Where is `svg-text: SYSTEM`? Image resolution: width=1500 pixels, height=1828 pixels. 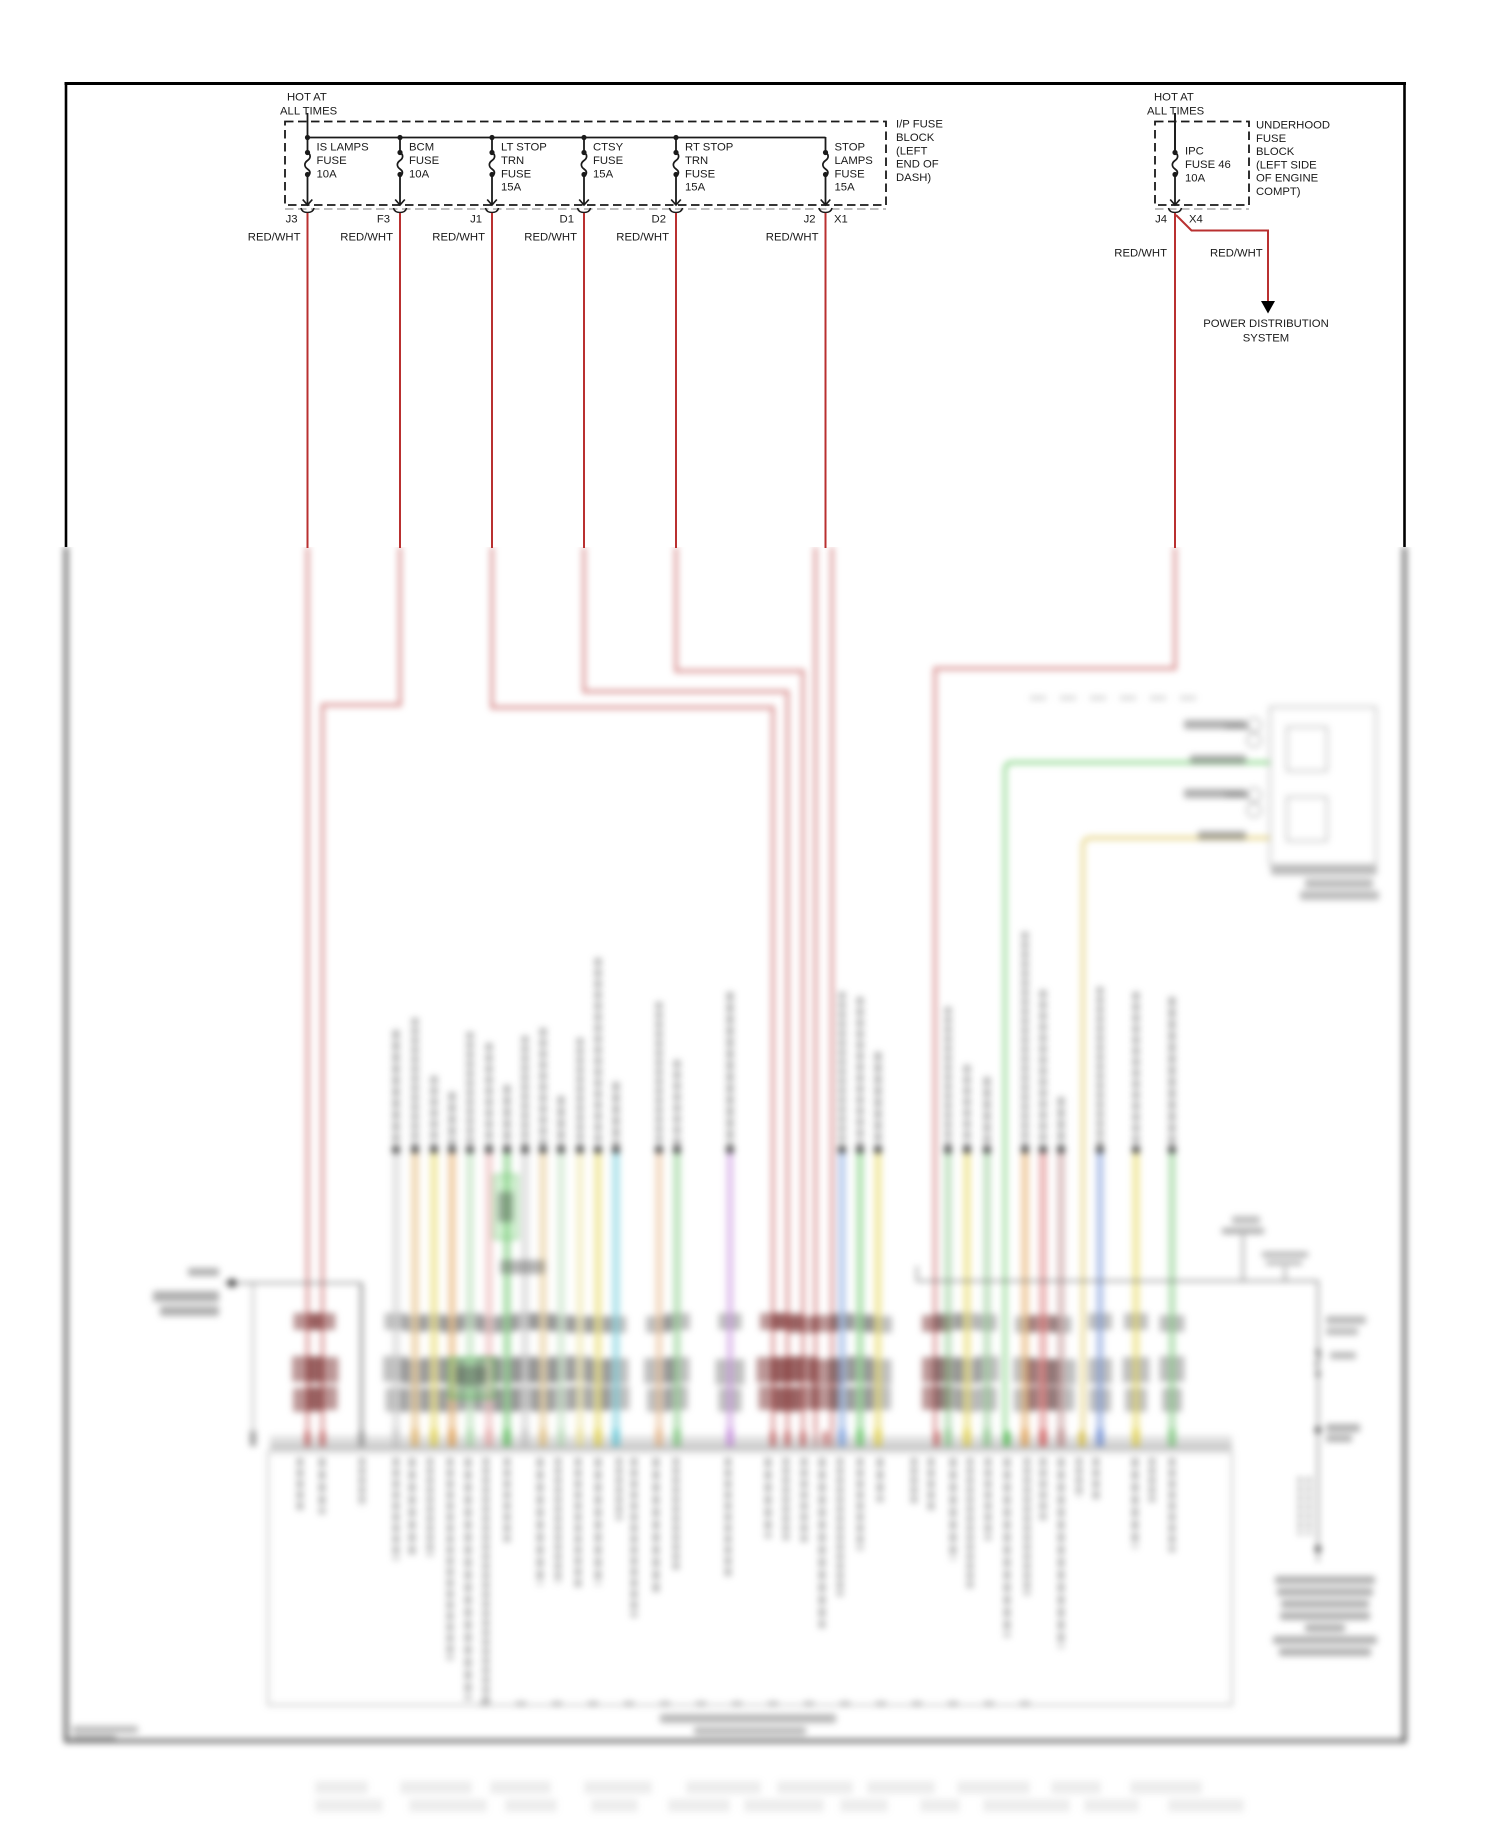 svg-text: SYSTEM is located at coordinates (1266, 339).